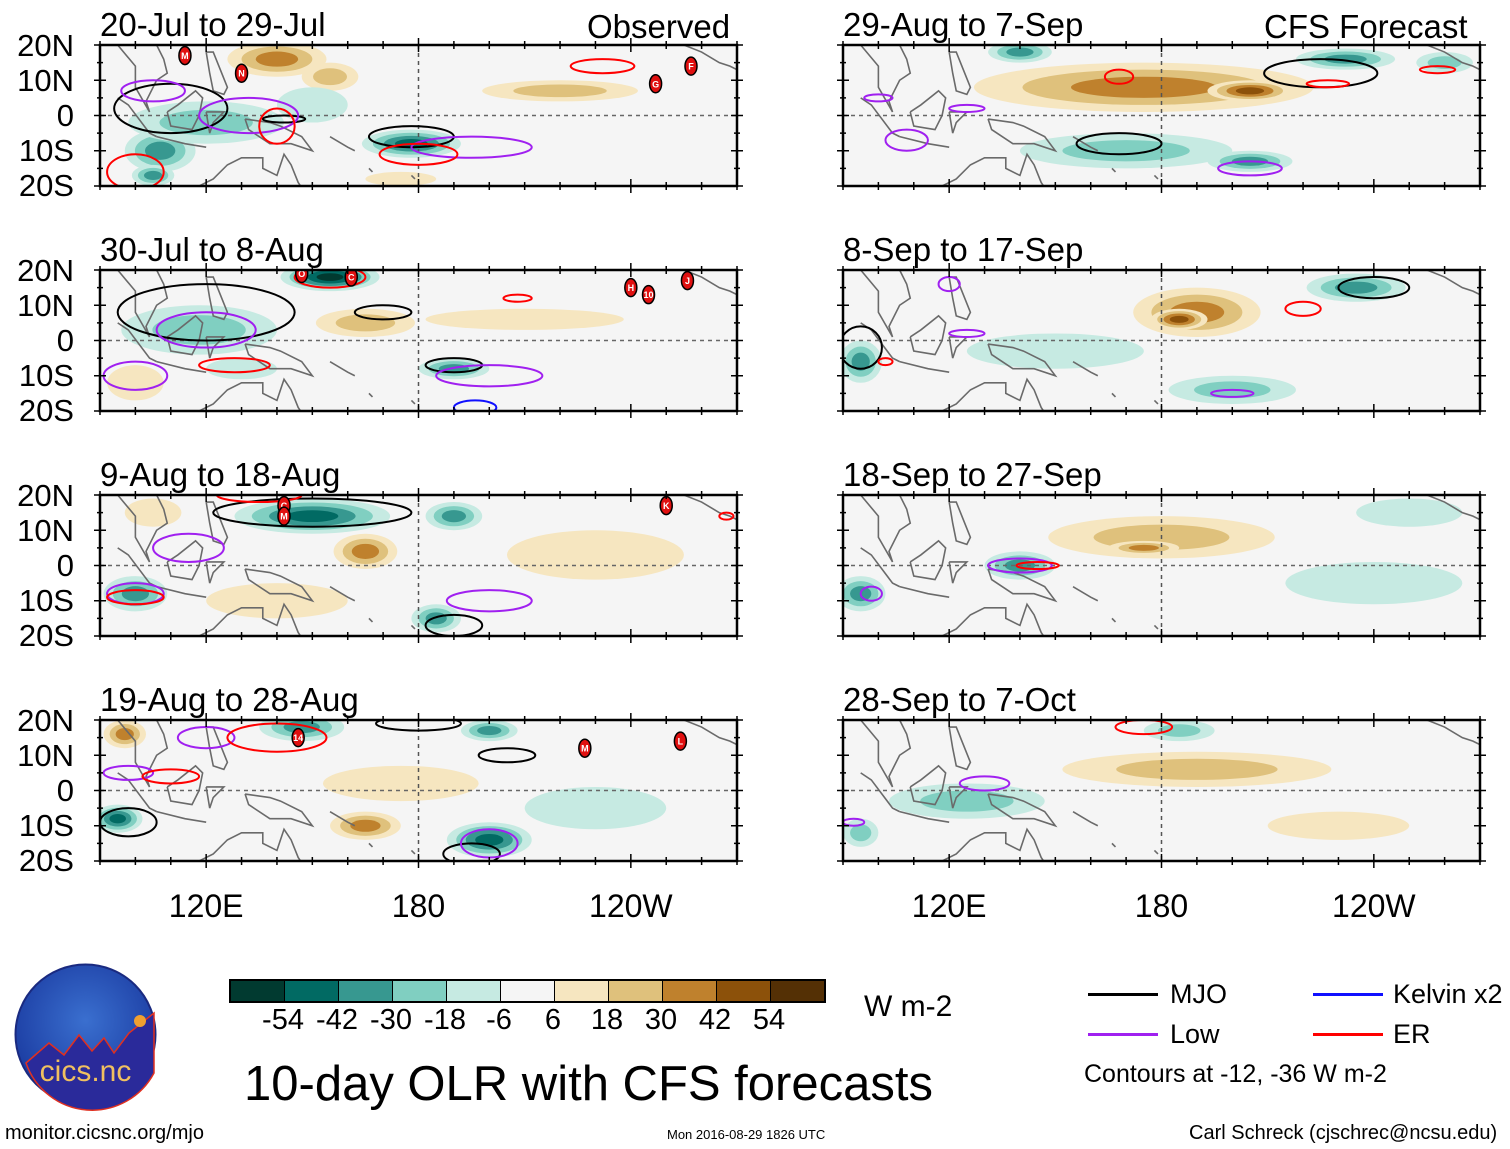  Describe the element at coordinates (1161, 906) in the screenshot. I see `lon-label: 180` at that location.